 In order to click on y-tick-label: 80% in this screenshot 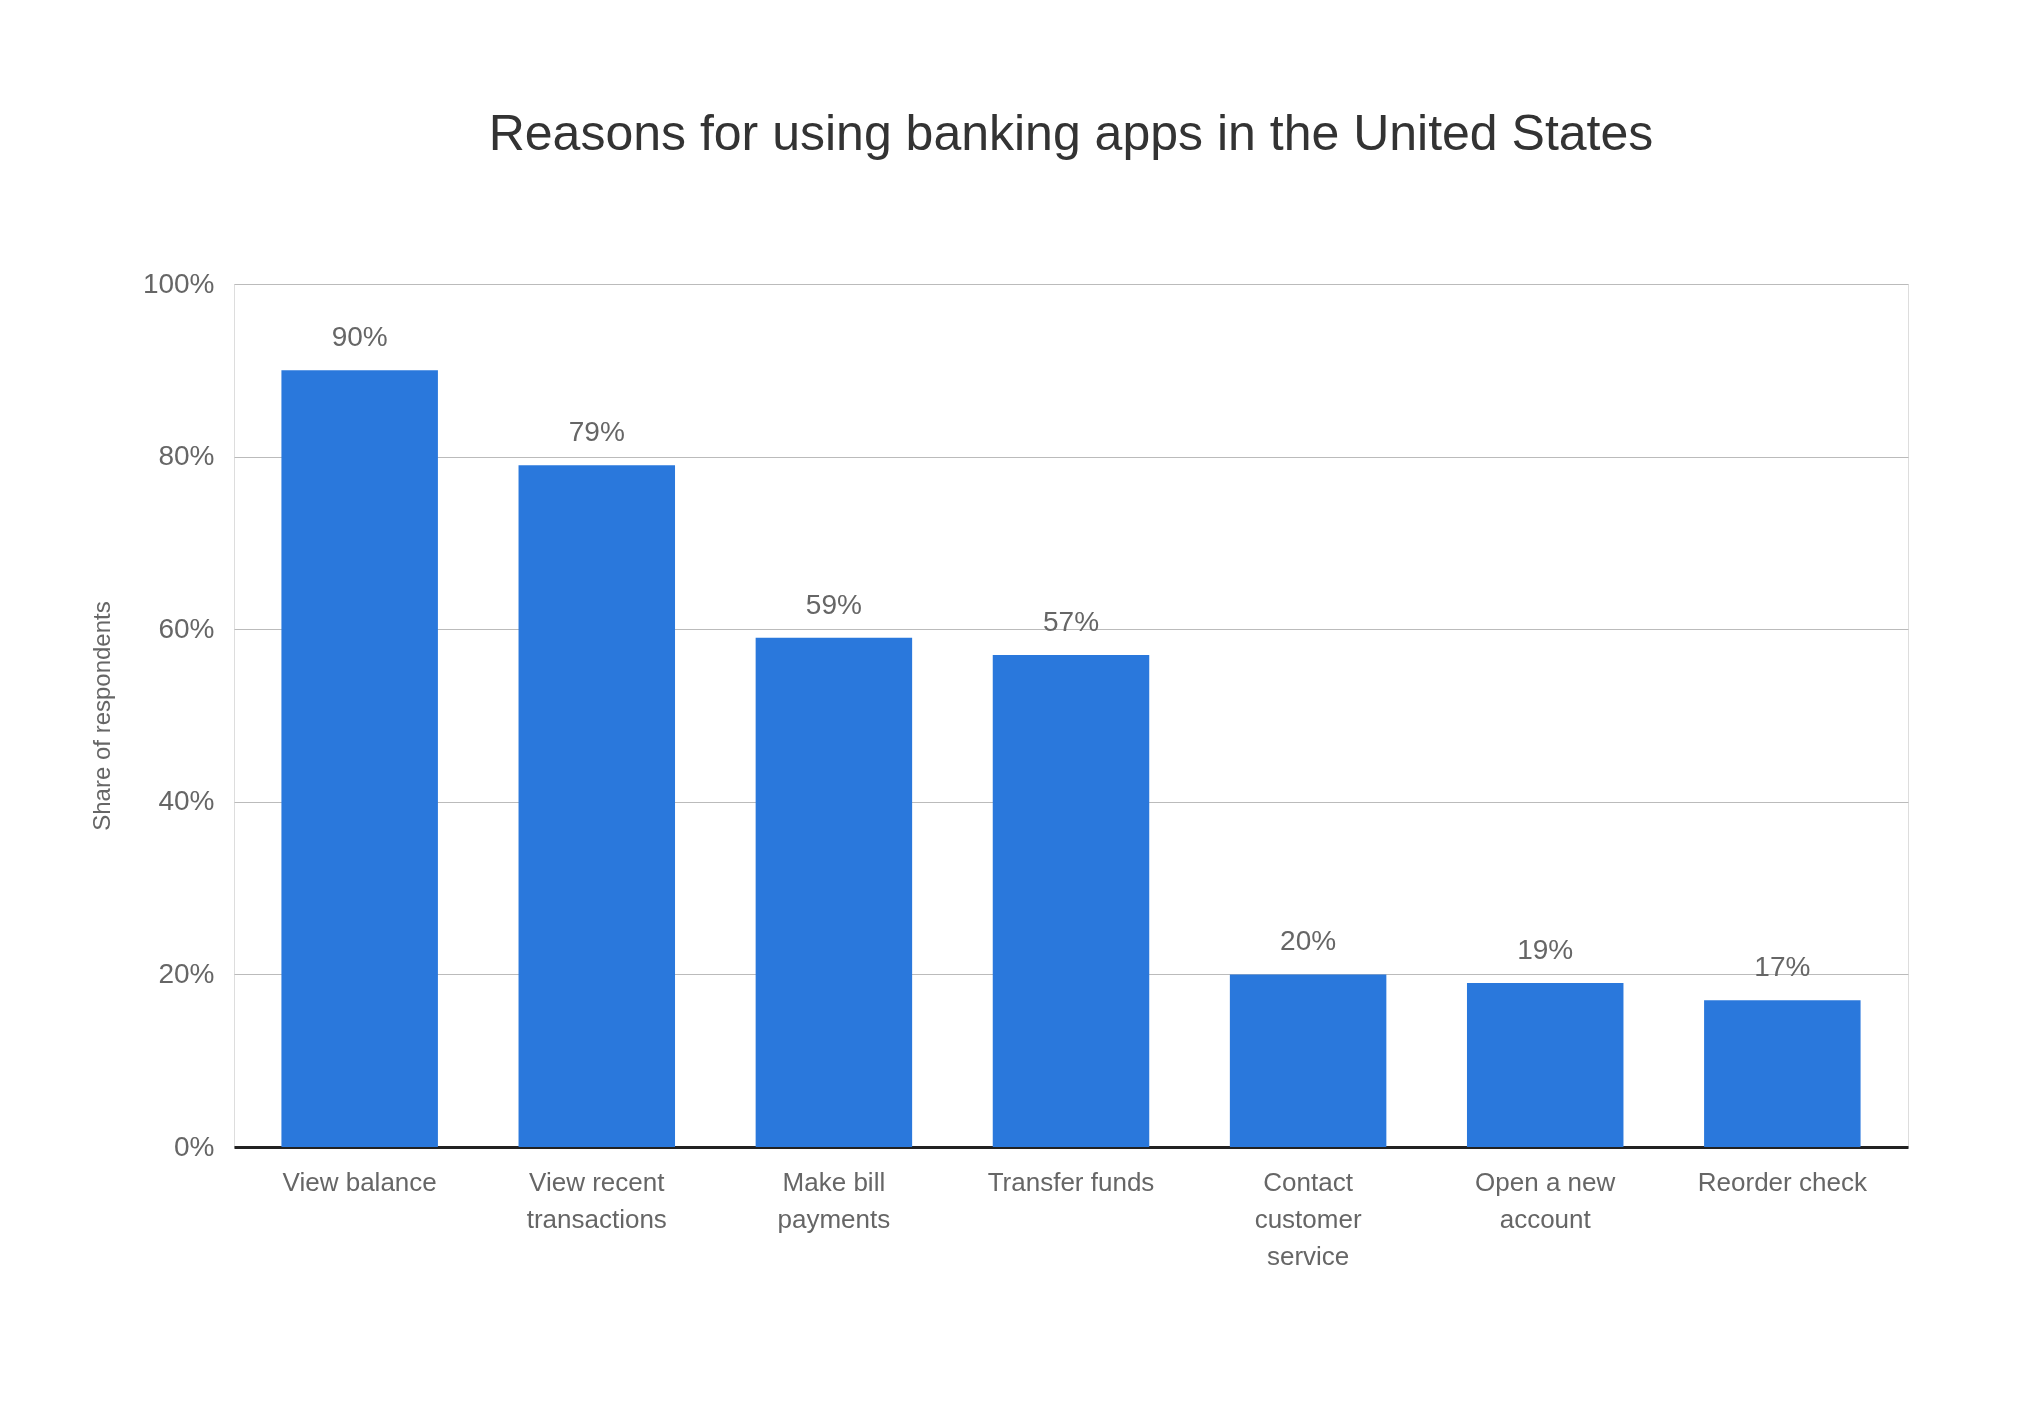, I will do `click(186, 456)`.